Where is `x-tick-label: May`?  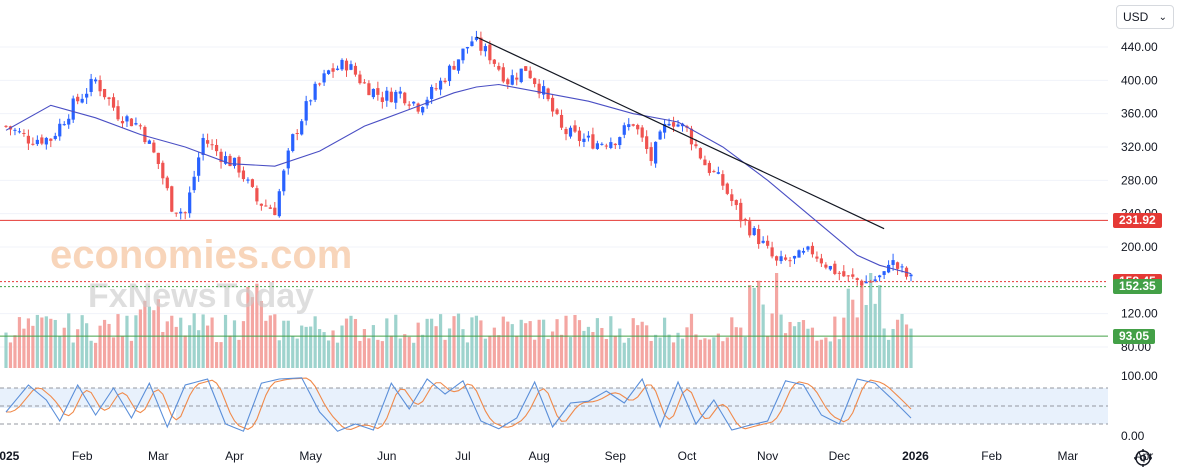 x-tick-label: May is located at coordinates (310, 456).